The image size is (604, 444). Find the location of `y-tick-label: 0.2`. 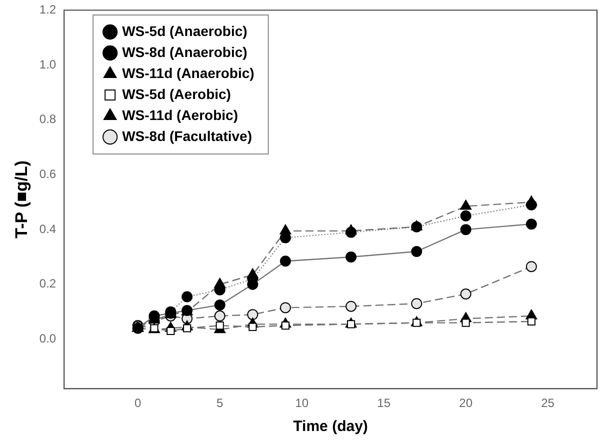

y-tick-label: 0.2 is located at coordinates (47, 283).